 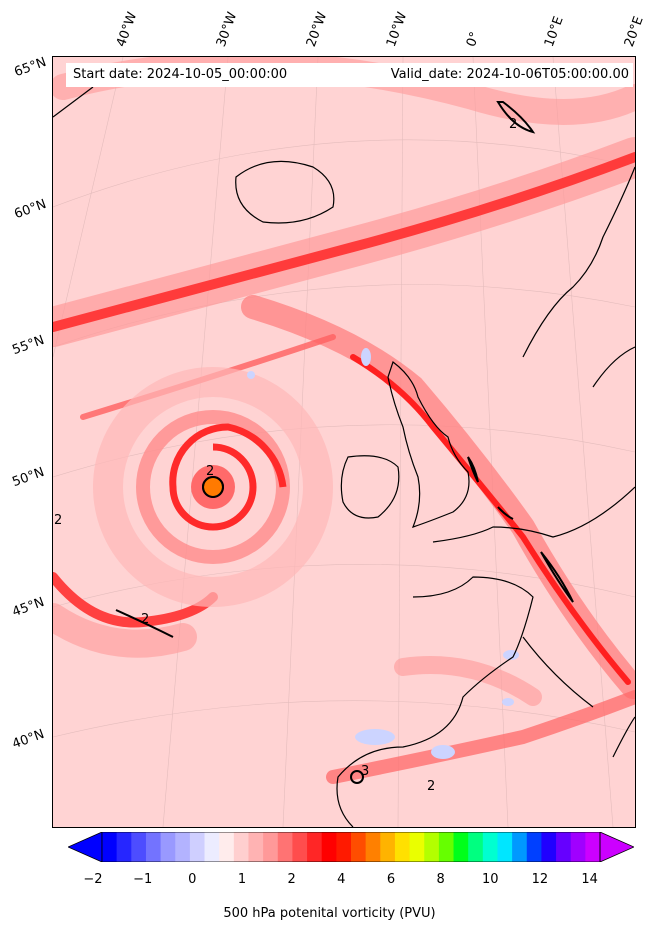 What do you see at coordinates (317, 29) in the screenshot?
I see `lon-label: 20°W` at bounding box center [317, 29].